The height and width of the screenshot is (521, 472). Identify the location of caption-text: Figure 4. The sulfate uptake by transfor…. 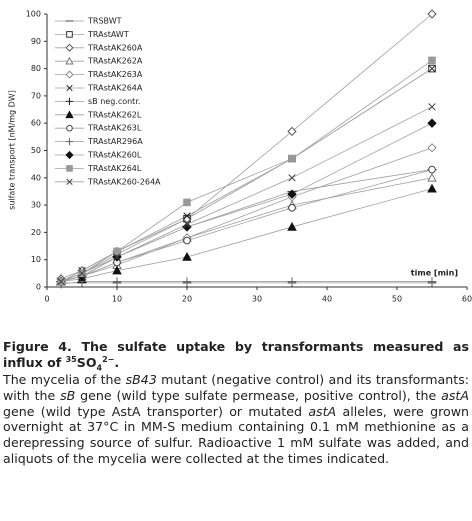
(236, 354).